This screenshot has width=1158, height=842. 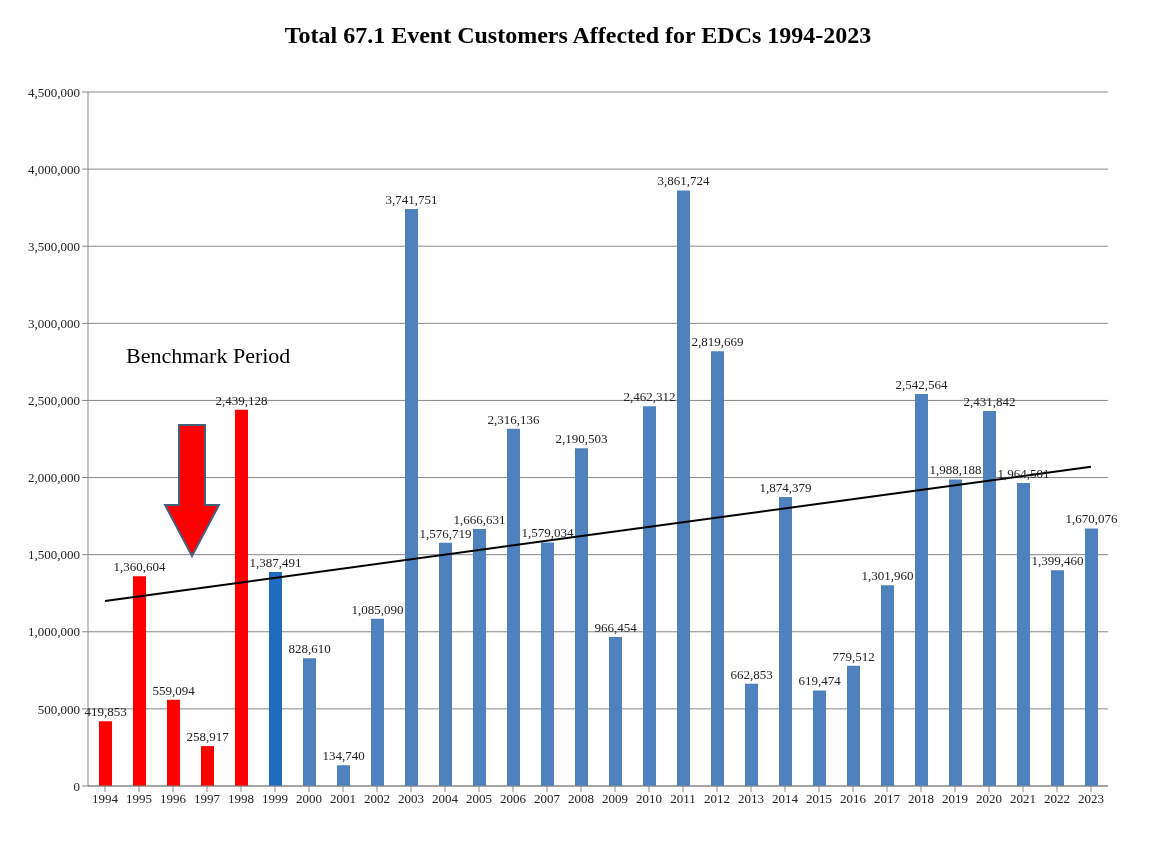 I want to click on x-tick-label: 1995, so click(x=139, y=799).